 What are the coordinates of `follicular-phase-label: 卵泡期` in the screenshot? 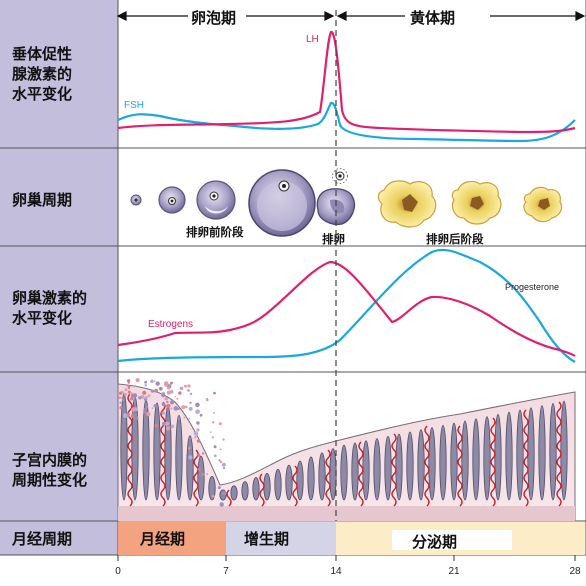 It's located at (214, 18).